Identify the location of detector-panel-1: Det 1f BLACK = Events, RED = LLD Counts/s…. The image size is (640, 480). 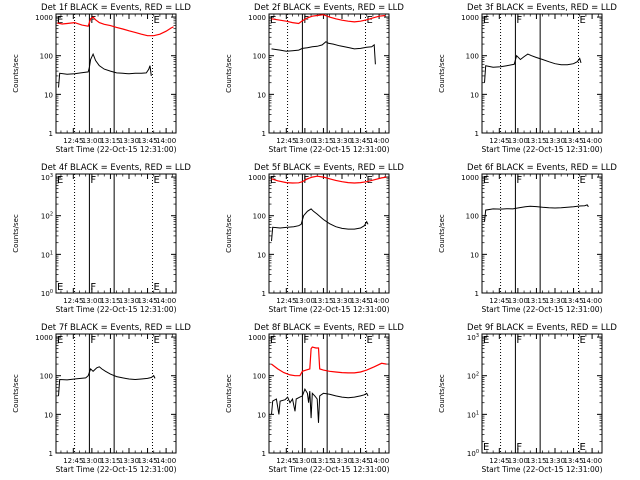
(101, 78).